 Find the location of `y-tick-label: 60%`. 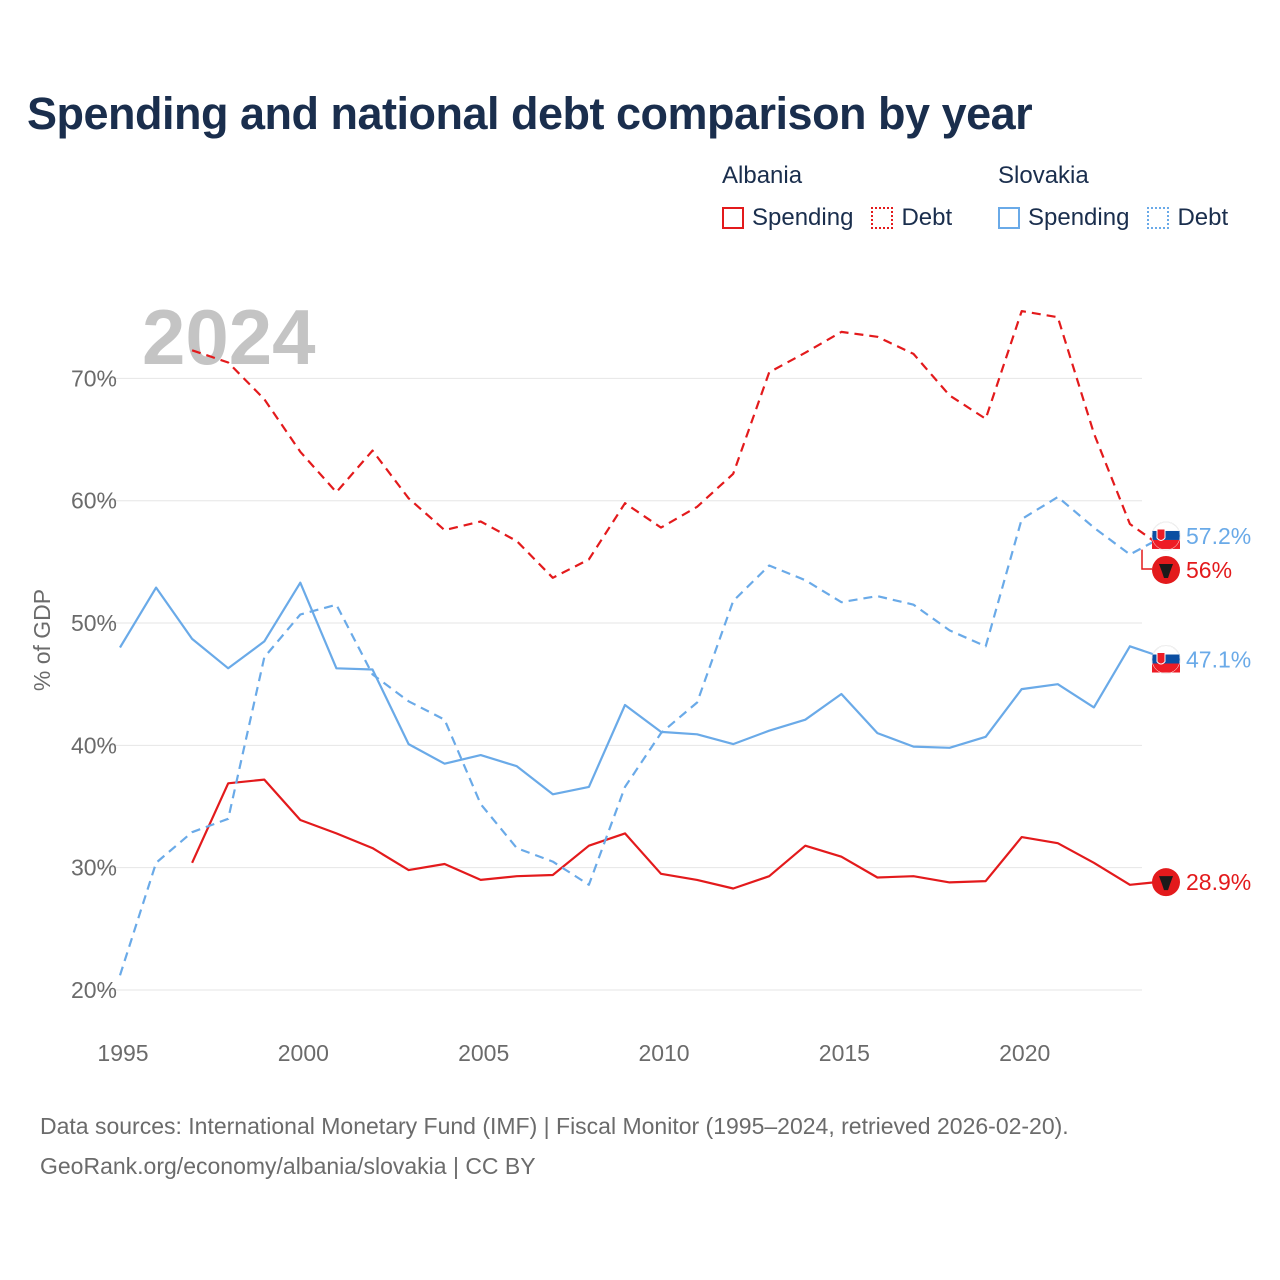

y-tick-label: 60% is located at coordinates (94, 501).